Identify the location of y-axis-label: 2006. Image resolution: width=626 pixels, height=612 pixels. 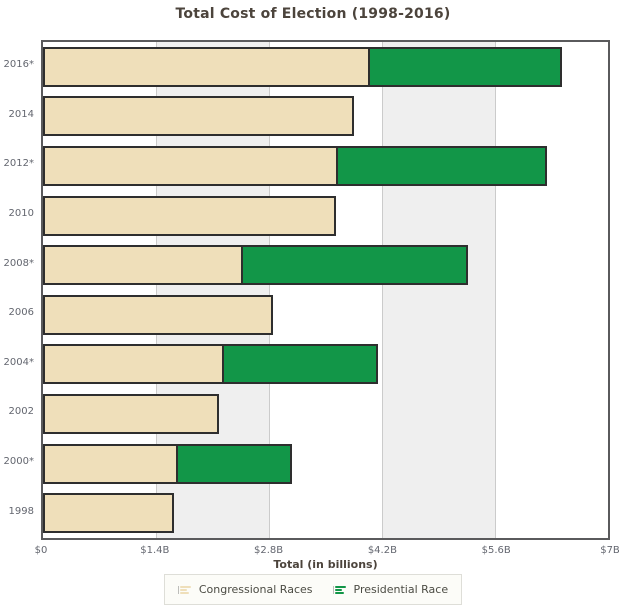
(21, 313).